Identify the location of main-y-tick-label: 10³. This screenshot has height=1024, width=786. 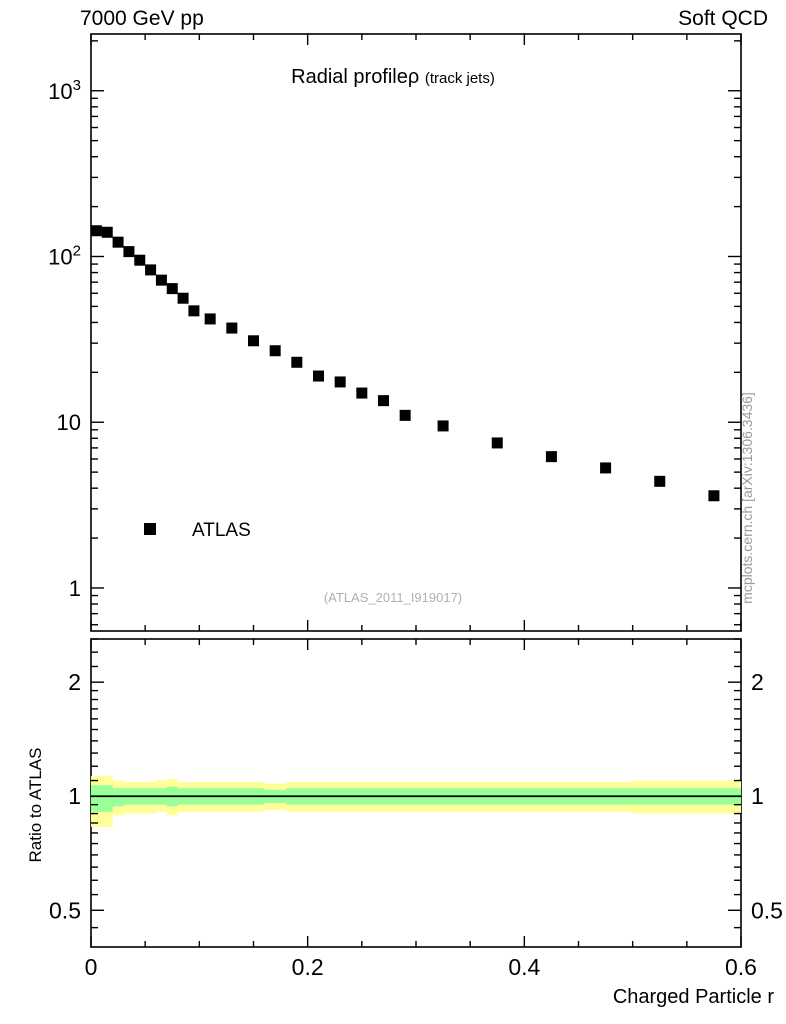
(64, 90).